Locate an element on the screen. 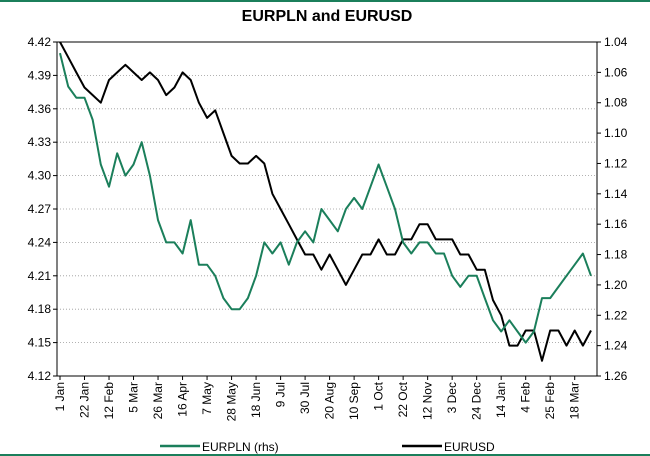 Image resolution: width=650 pixels, height=456 pixels. x-tick-label: 3 Dec is located at coordinates (452, 397).